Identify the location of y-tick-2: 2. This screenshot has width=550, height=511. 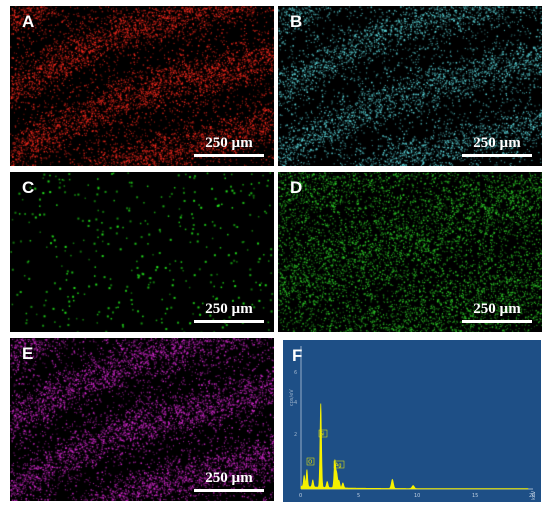
(295, 435).